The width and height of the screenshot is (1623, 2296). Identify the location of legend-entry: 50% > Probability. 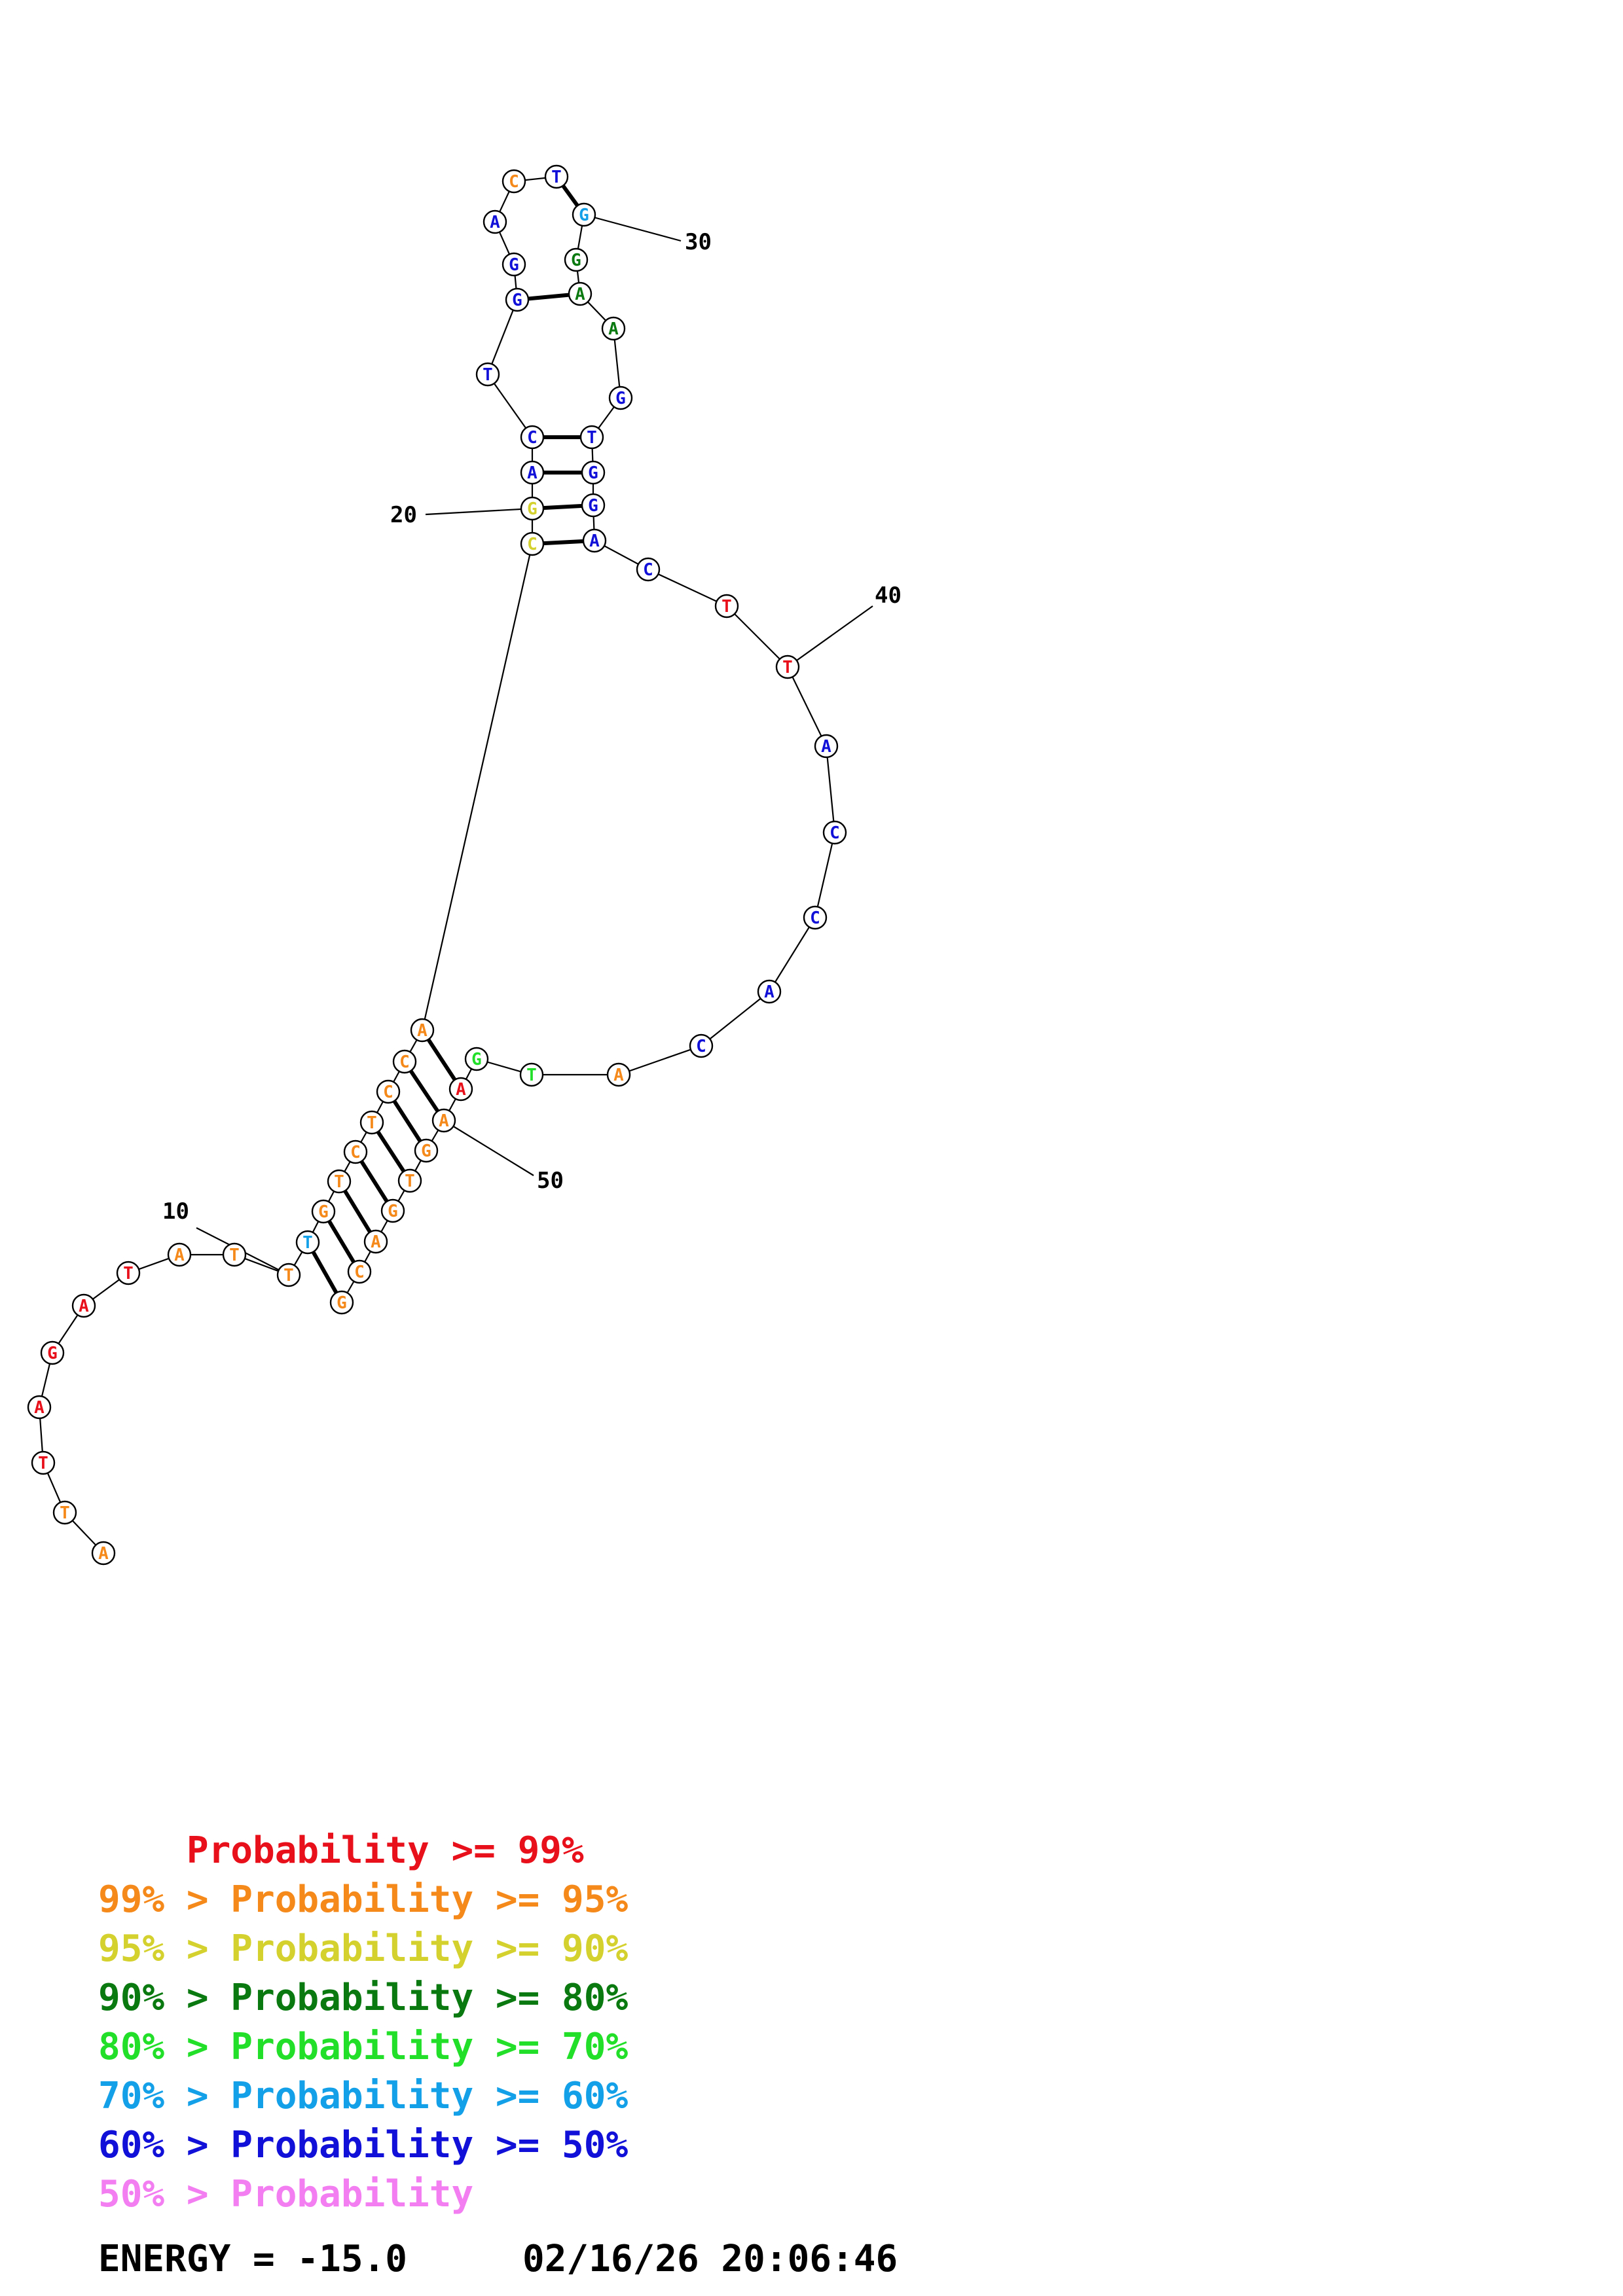
(285, 2194).